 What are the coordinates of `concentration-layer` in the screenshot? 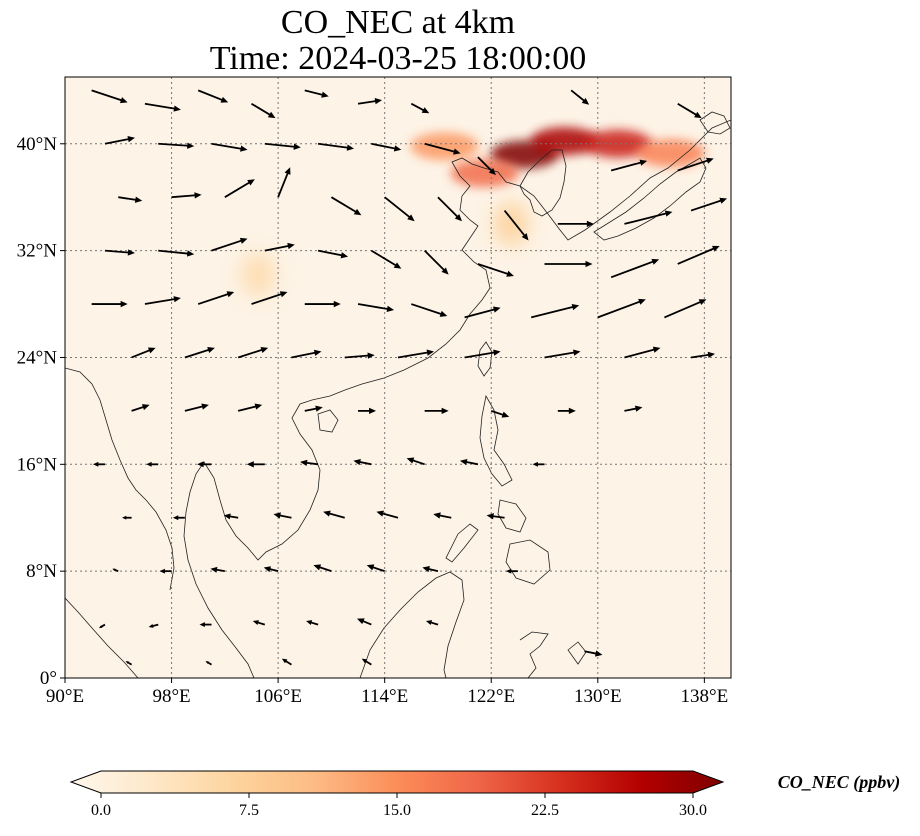 It's located at (473, 212).